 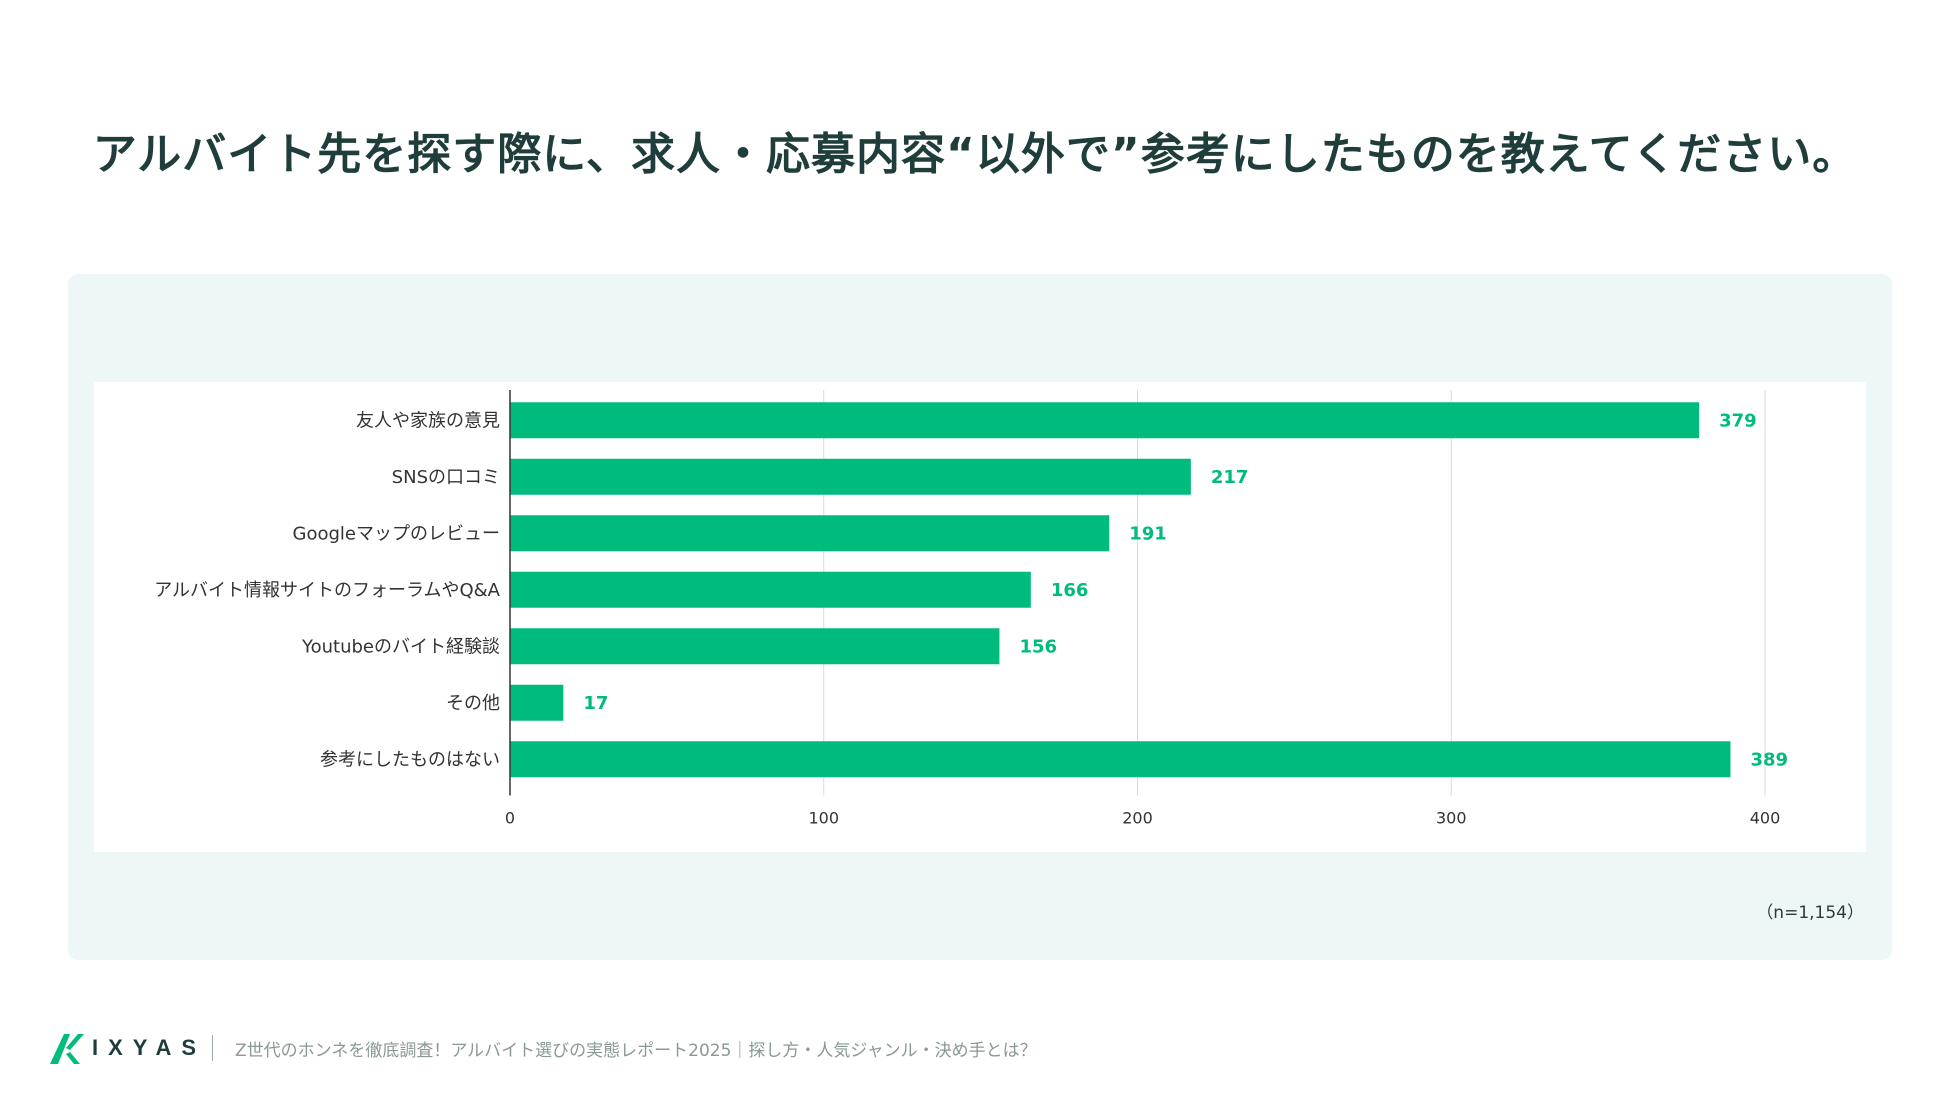 I want to click on data-label: 17, so click(x=595, y=703).